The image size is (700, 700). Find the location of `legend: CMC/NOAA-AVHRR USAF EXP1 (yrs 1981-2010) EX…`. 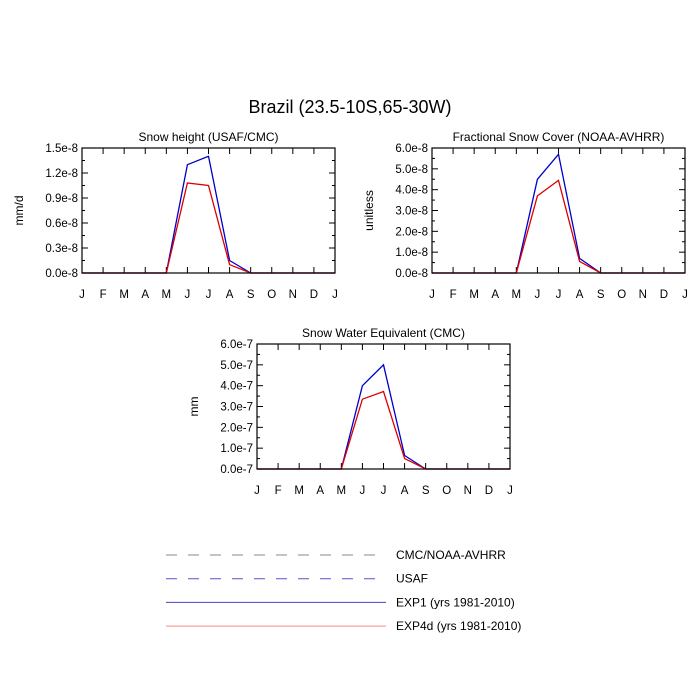

legend: CMC/NOAA-AVHRR USAF EXP1 (yrs 1981-2010) EX… is located at coordinates (343, 590).